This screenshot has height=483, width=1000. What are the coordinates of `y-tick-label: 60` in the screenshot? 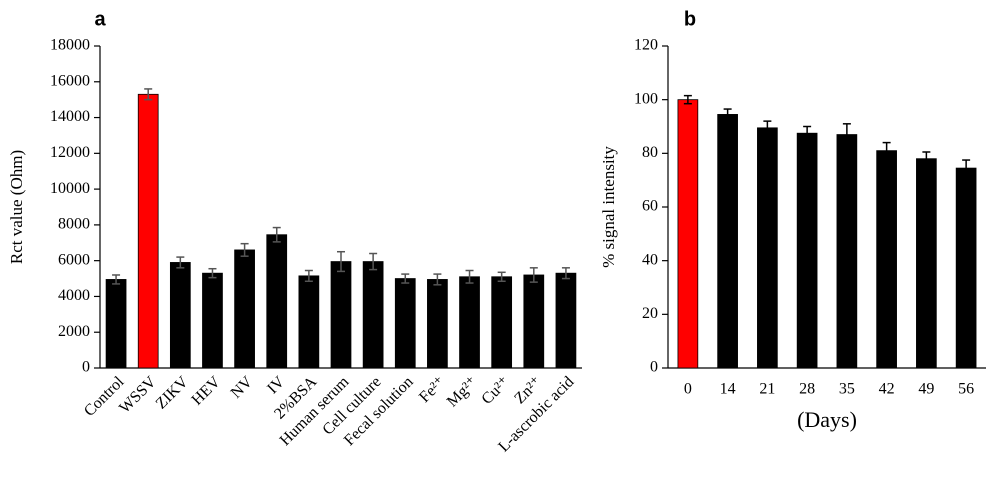 It's located at (650, 206).